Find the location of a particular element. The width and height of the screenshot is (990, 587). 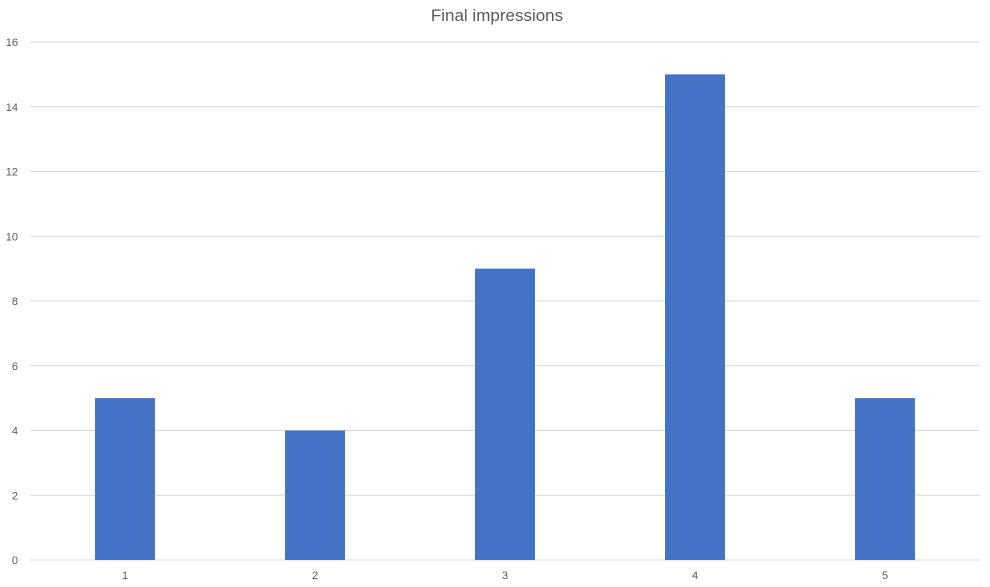

y-tick-label: 8 is located at coordinates (15, 302).